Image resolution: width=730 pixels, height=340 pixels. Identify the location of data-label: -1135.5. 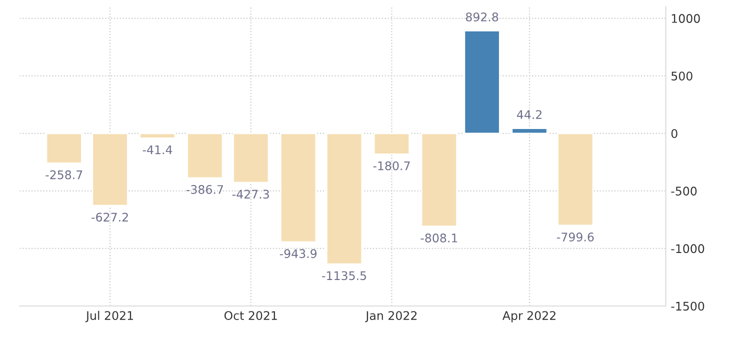
(344, 275).